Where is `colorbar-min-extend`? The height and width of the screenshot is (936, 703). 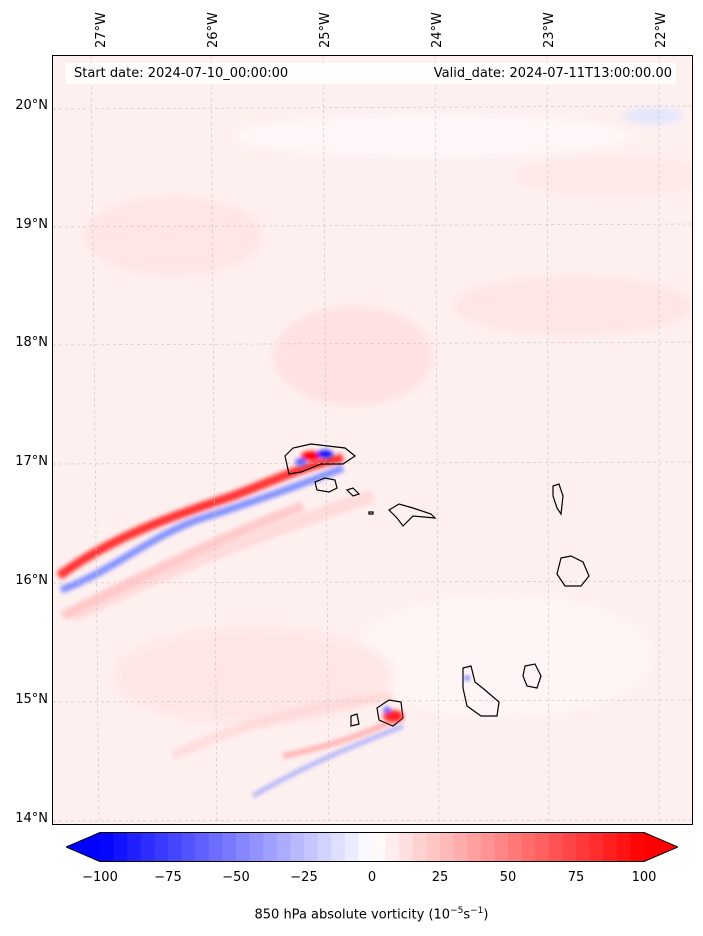 colorbar-min-extend is located at coordinates (83, 847).